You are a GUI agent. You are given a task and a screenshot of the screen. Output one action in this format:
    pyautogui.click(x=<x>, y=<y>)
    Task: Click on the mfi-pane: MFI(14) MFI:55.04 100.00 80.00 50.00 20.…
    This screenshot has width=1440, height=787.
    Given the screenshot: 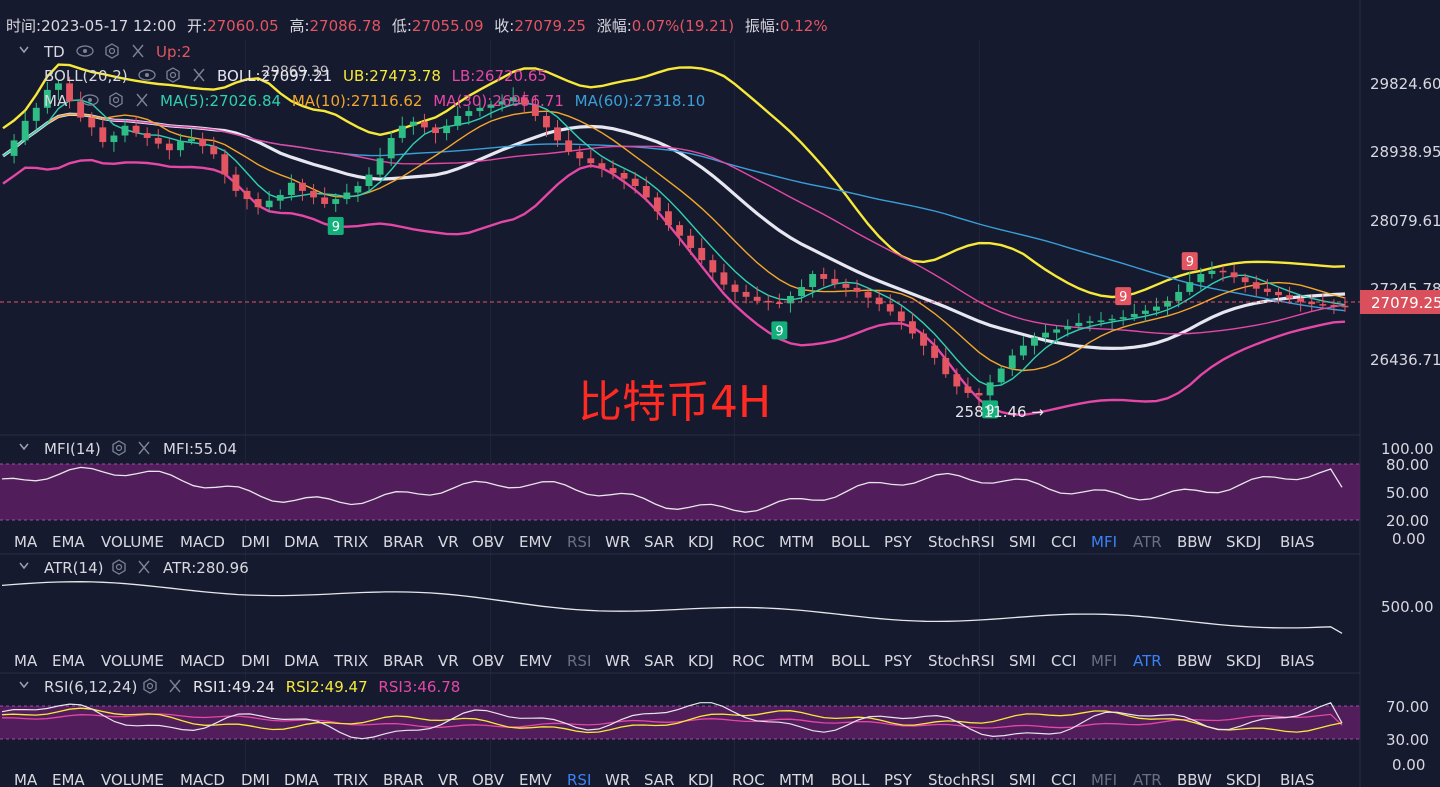 What is the action you would take?
    pyautogui.click(x=717, y=494)
    